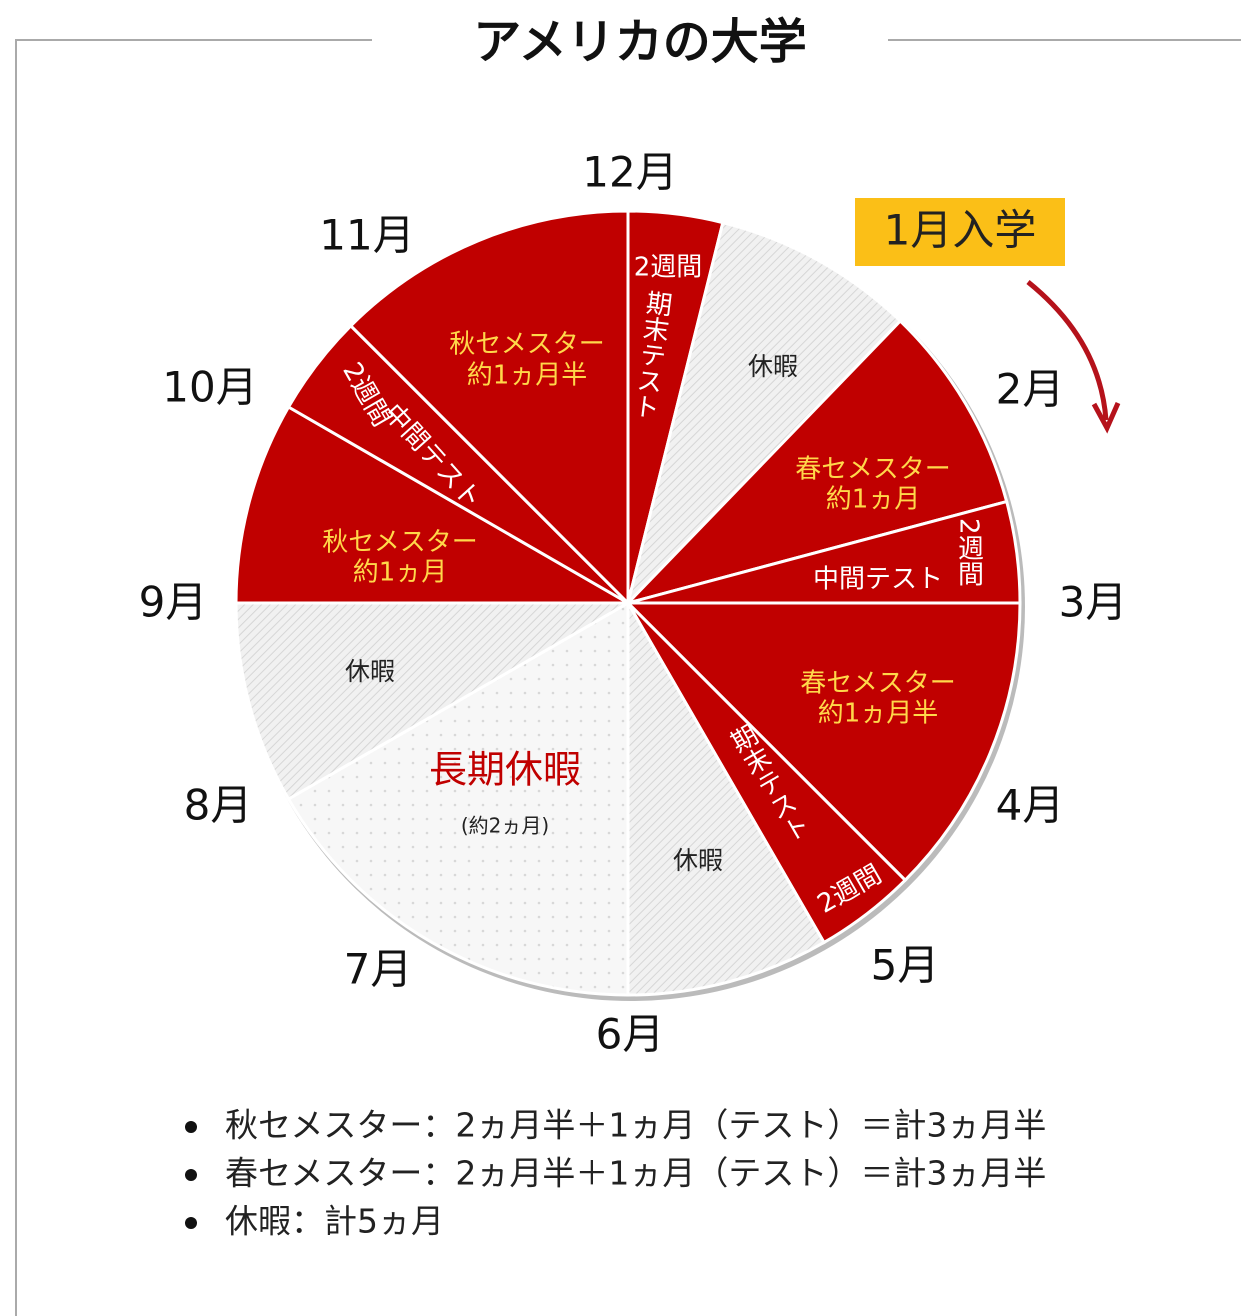  Describe the element at coordinates (629, 172) in the screenshot. I see `month-label: 12月` at that location.